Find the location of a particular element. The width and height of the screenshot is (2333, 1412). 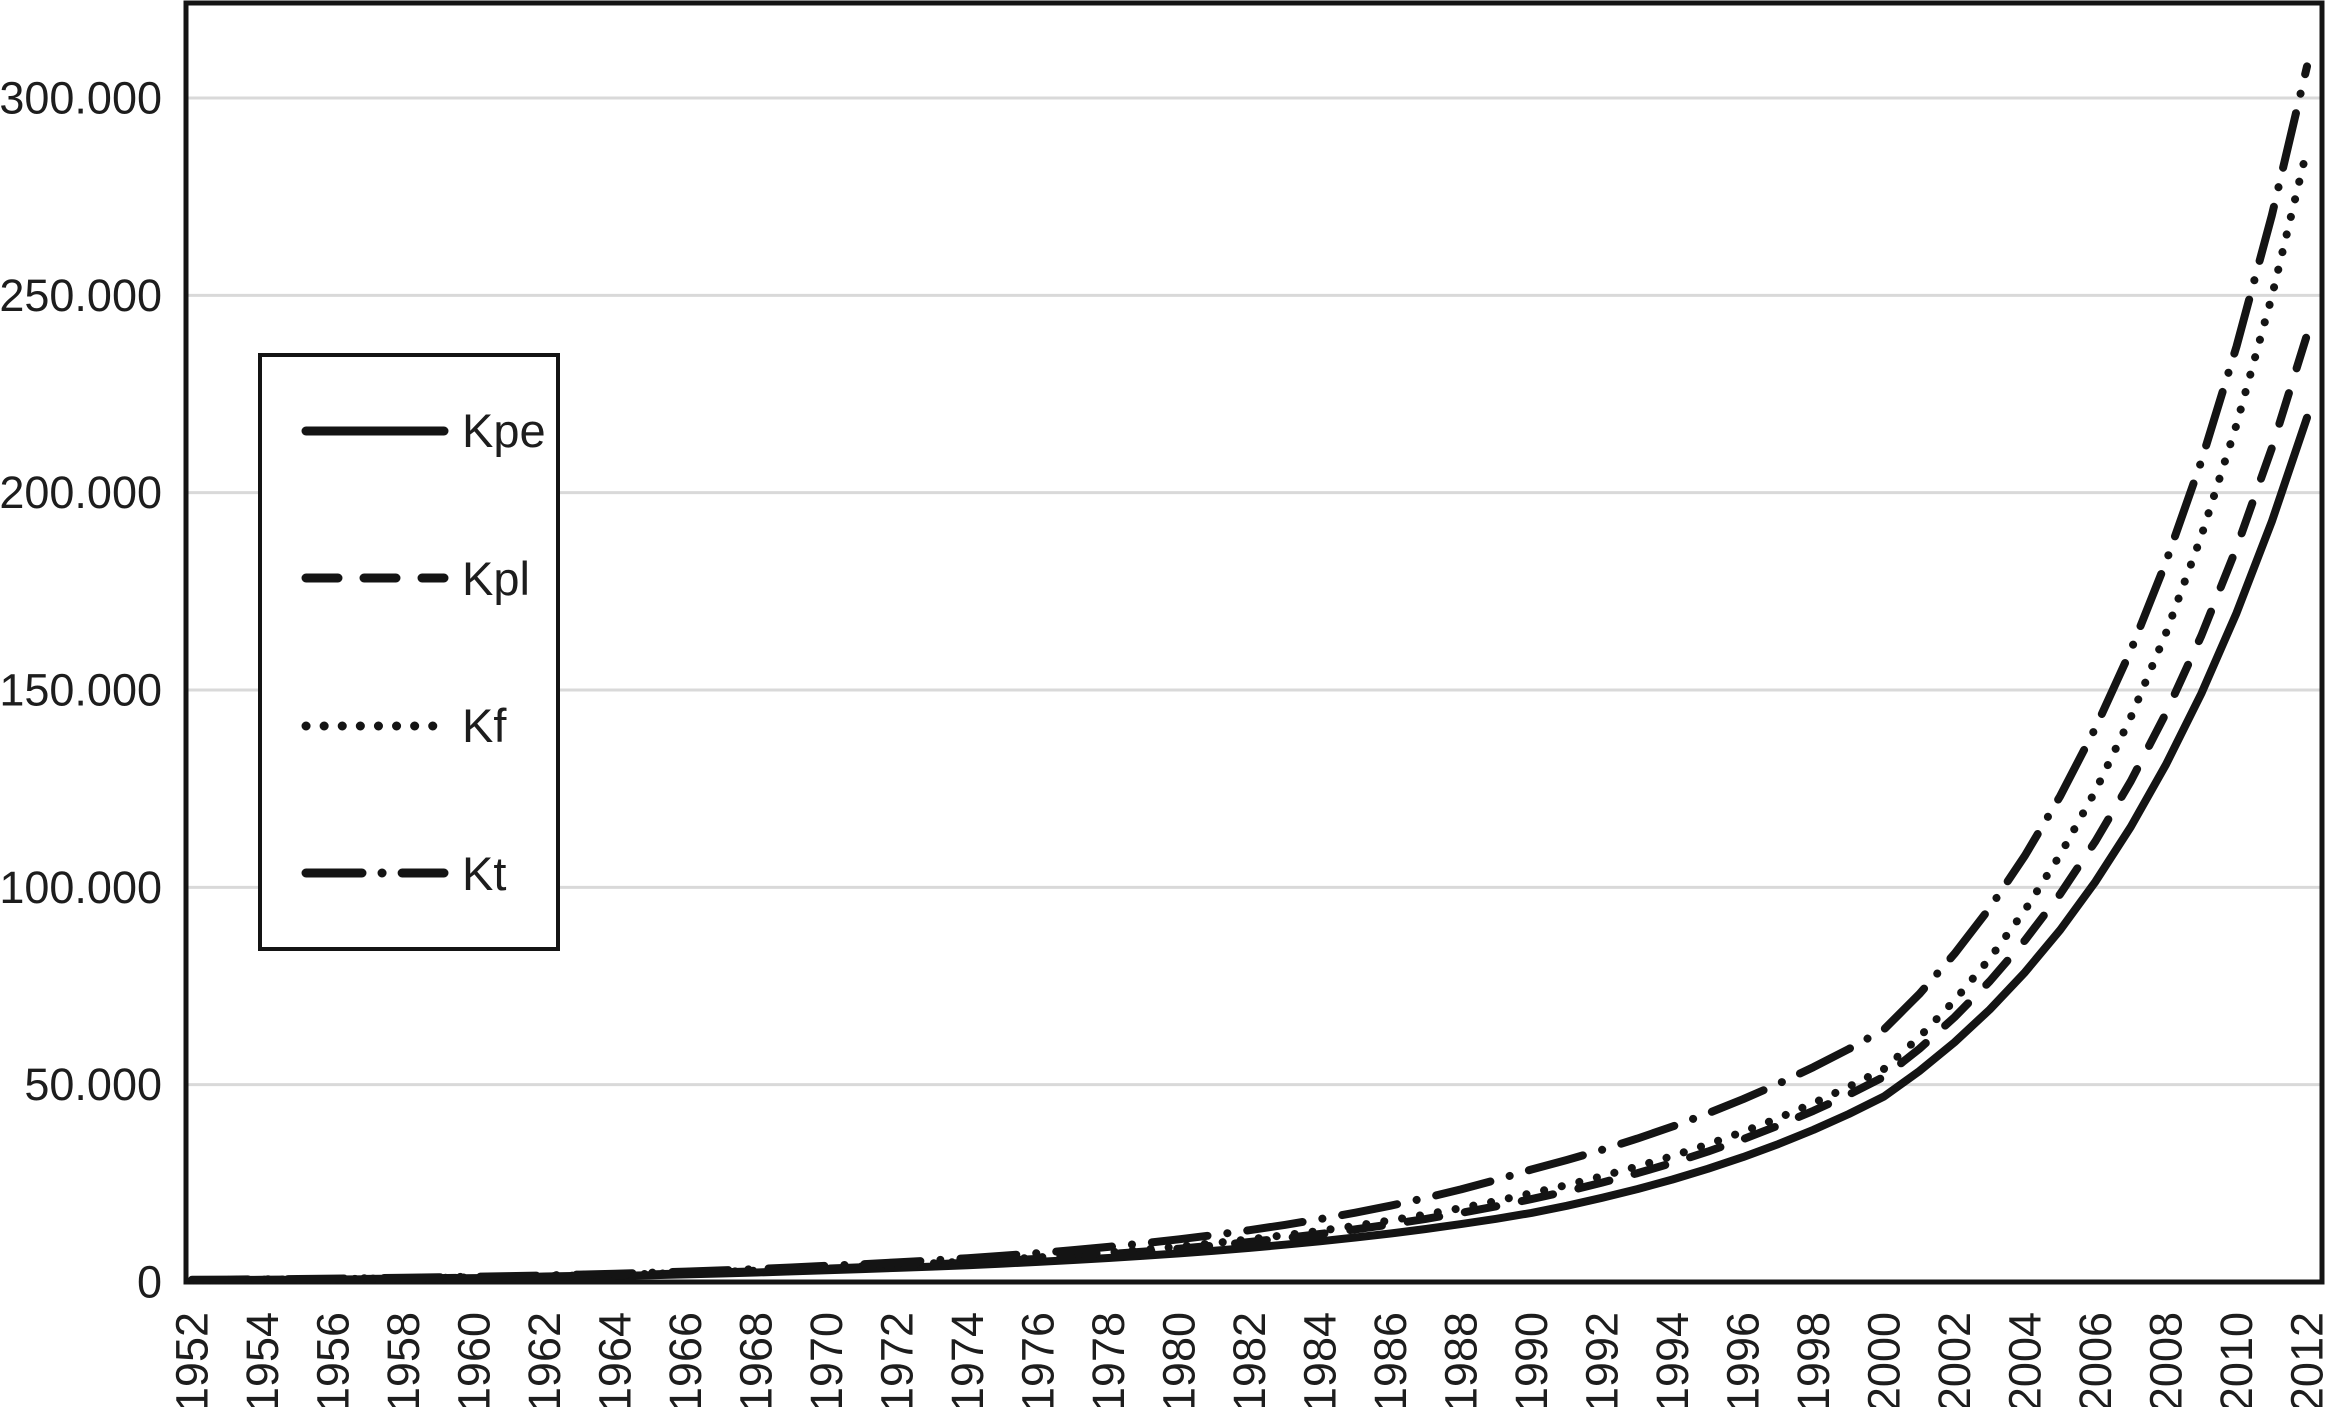

x-tick-label: 2002 is located at coordinates (1954, 1359).